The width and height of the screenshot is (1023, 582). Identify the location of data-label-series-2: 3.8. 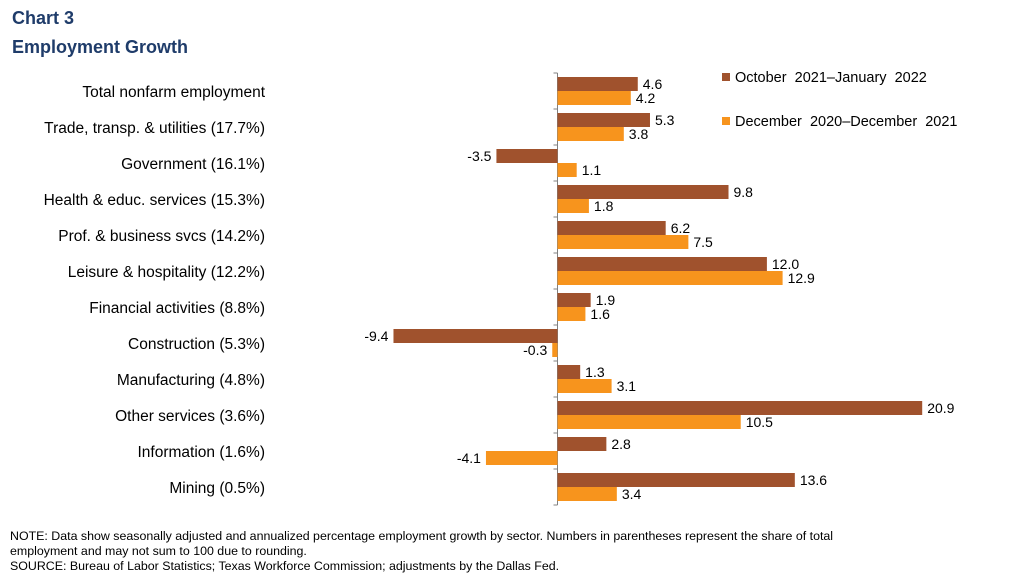
(639, 134).